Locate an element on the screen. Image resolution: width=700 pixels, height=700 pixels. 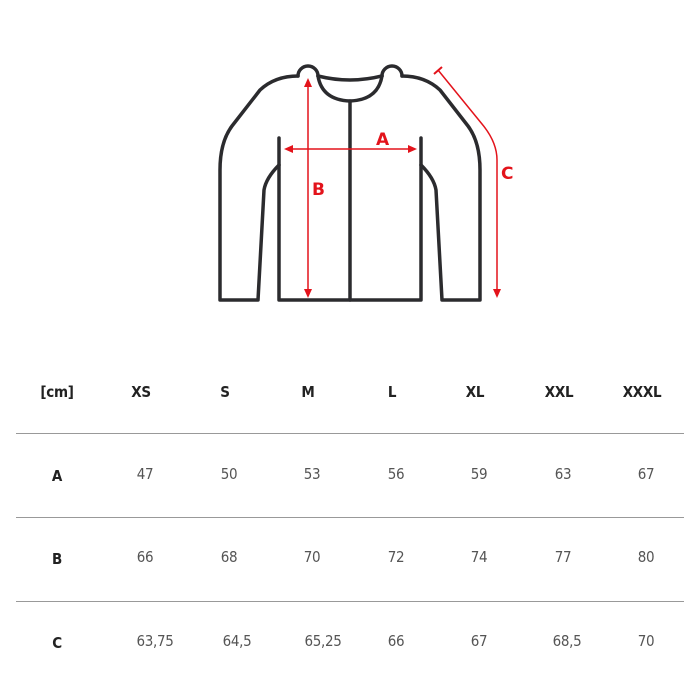
cell-c-l: 66 is located at coordinates (396, 641).